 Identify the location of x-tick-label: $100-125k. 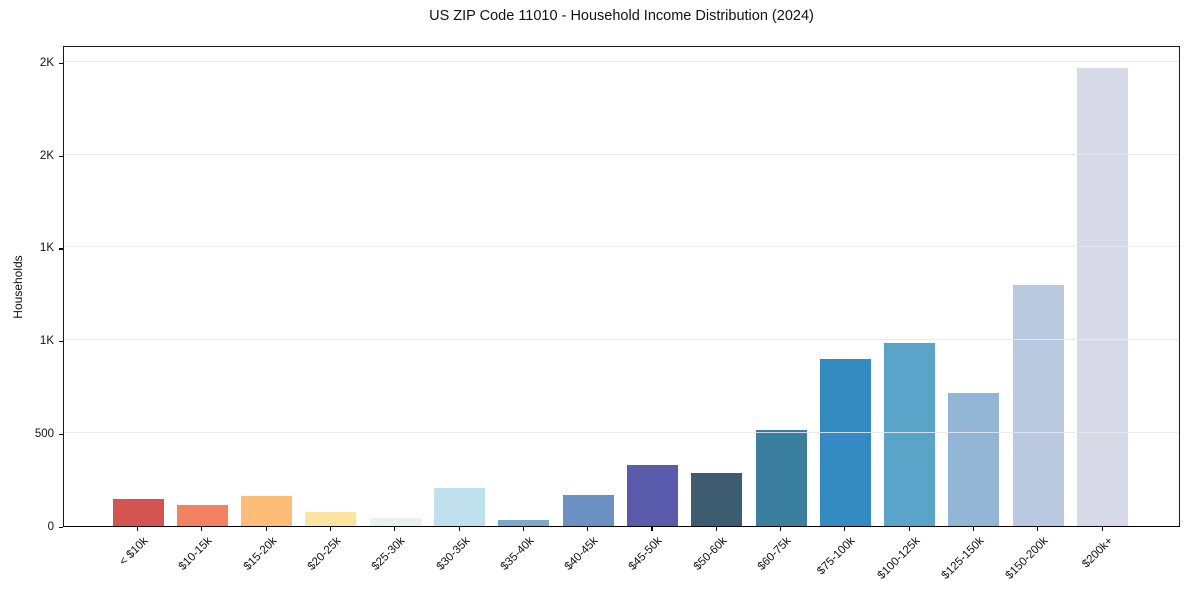
(899, 558).